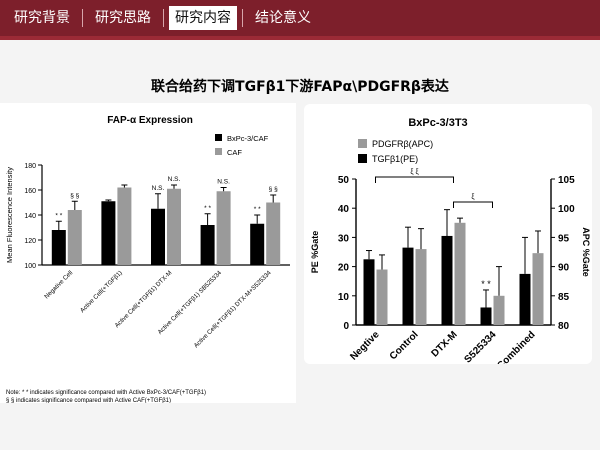  I want to click on right-y-axis-label: APC %Gate, so click(586, 252).